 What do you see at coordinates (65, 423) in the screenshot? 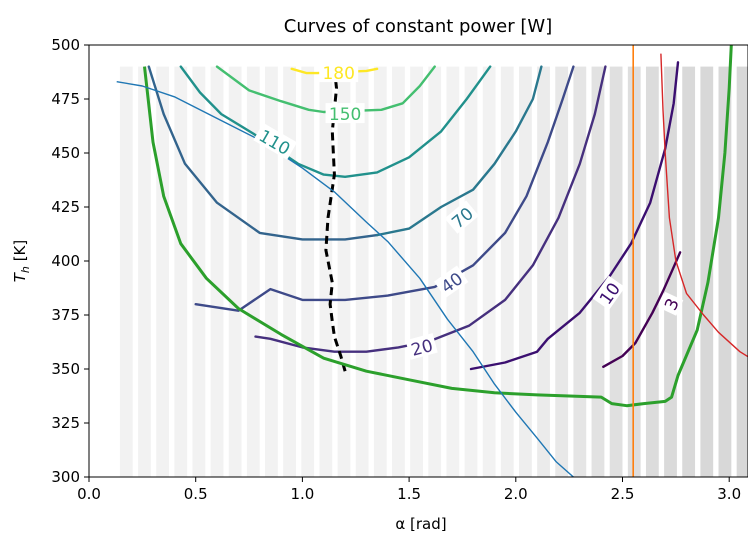
I see `y-tick-label: 325` at bounding box center [65, 423].